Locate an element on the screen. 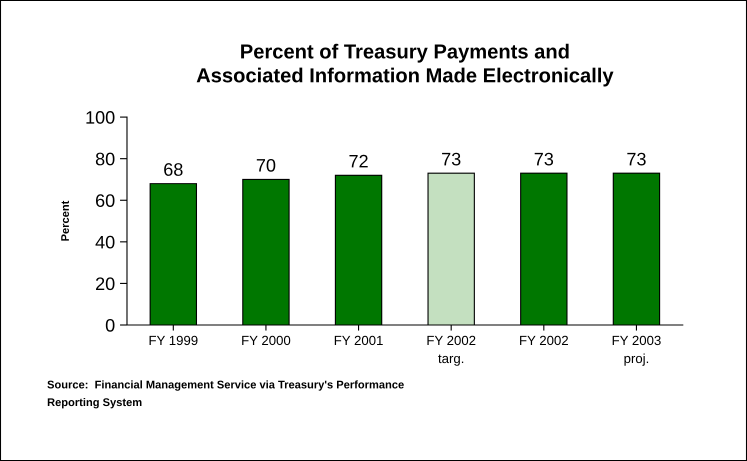 This screenshot has width=747, height=461. y-tick-label: 40 is located at coordinates (105, 242).